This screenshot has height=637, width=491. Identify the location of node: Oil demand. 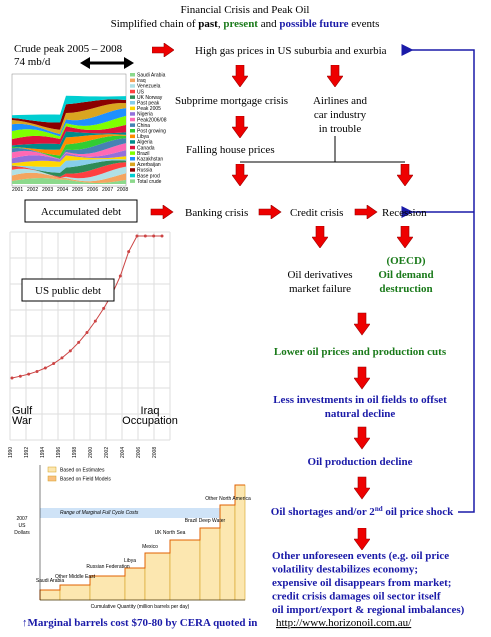
(405, 275).